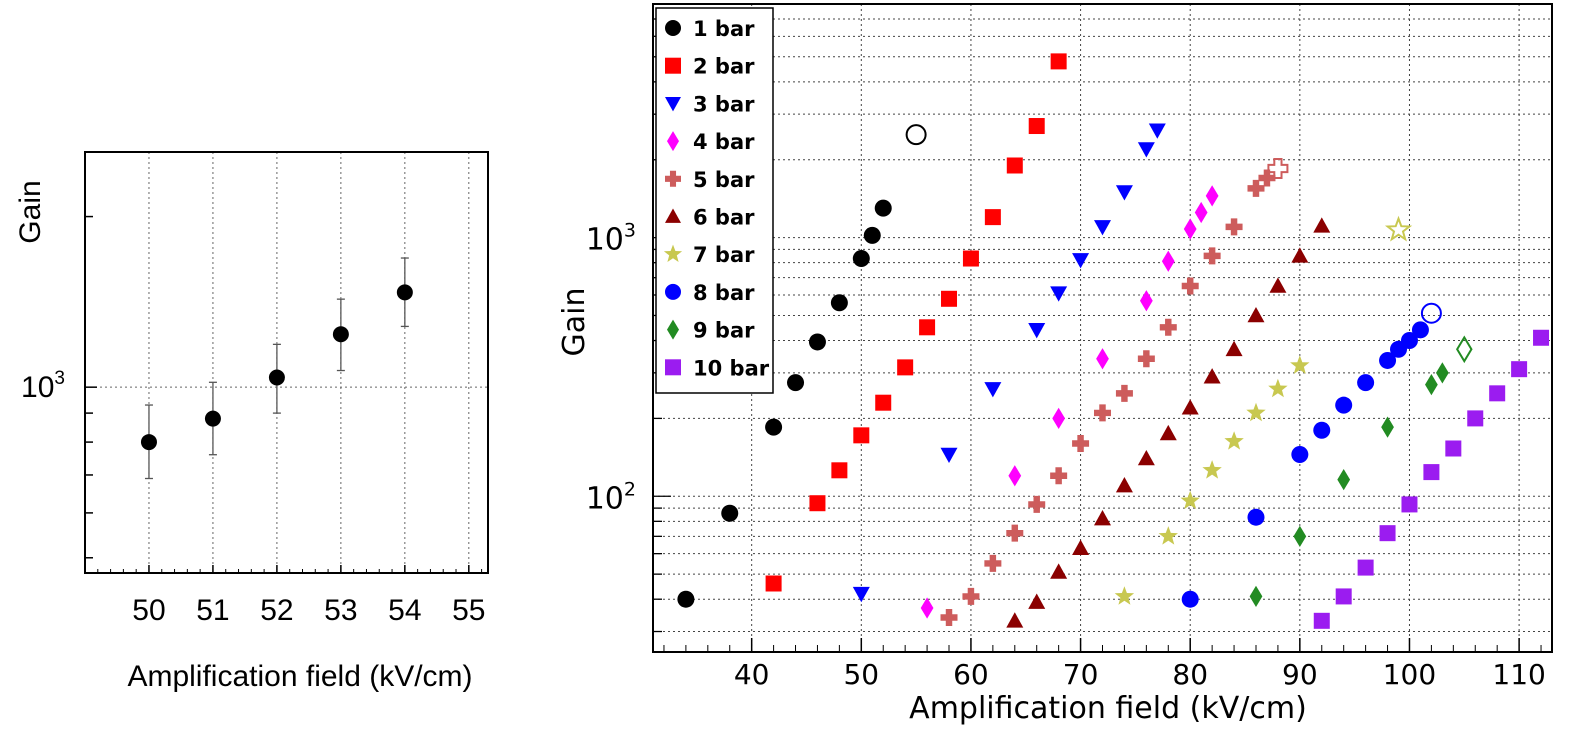 This screenshot has width=1584, height=746. I want to click on legend-entry-label: 10 bar, so click(731, 368).